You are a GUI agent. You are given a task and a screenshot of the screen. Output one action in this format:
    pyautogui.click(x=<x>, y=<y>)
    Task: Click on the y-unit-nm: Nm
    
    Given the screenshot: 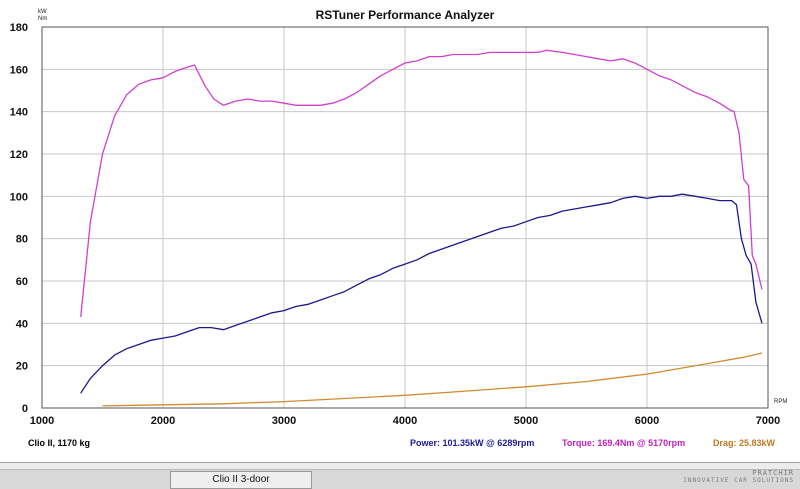 What is the action you would take?
    pyautogui.click(x=42, y=19)
    